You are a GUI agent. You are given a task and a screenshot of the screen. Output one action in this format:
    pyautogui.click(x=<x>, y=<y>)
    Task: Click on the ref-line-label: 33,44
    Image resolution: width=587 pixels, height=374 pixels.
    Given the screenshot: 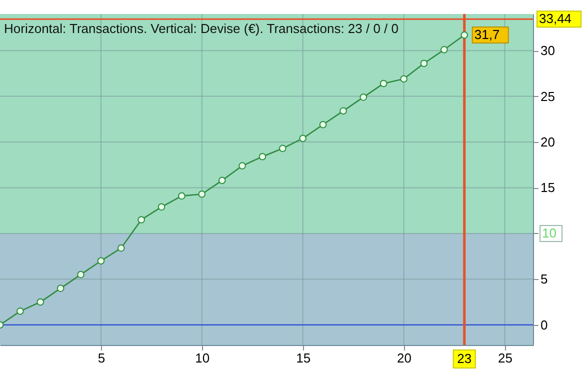 What is the action you would take?
    pyautogui.click(x=555, y=18)
    